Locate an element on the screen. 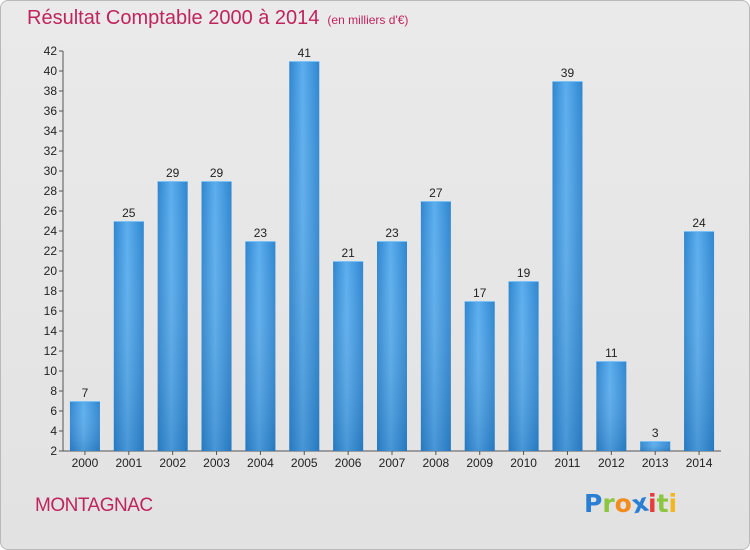 The image size is (750, 550). x-tick-label: 2013 is located at coordinates (655, 463).